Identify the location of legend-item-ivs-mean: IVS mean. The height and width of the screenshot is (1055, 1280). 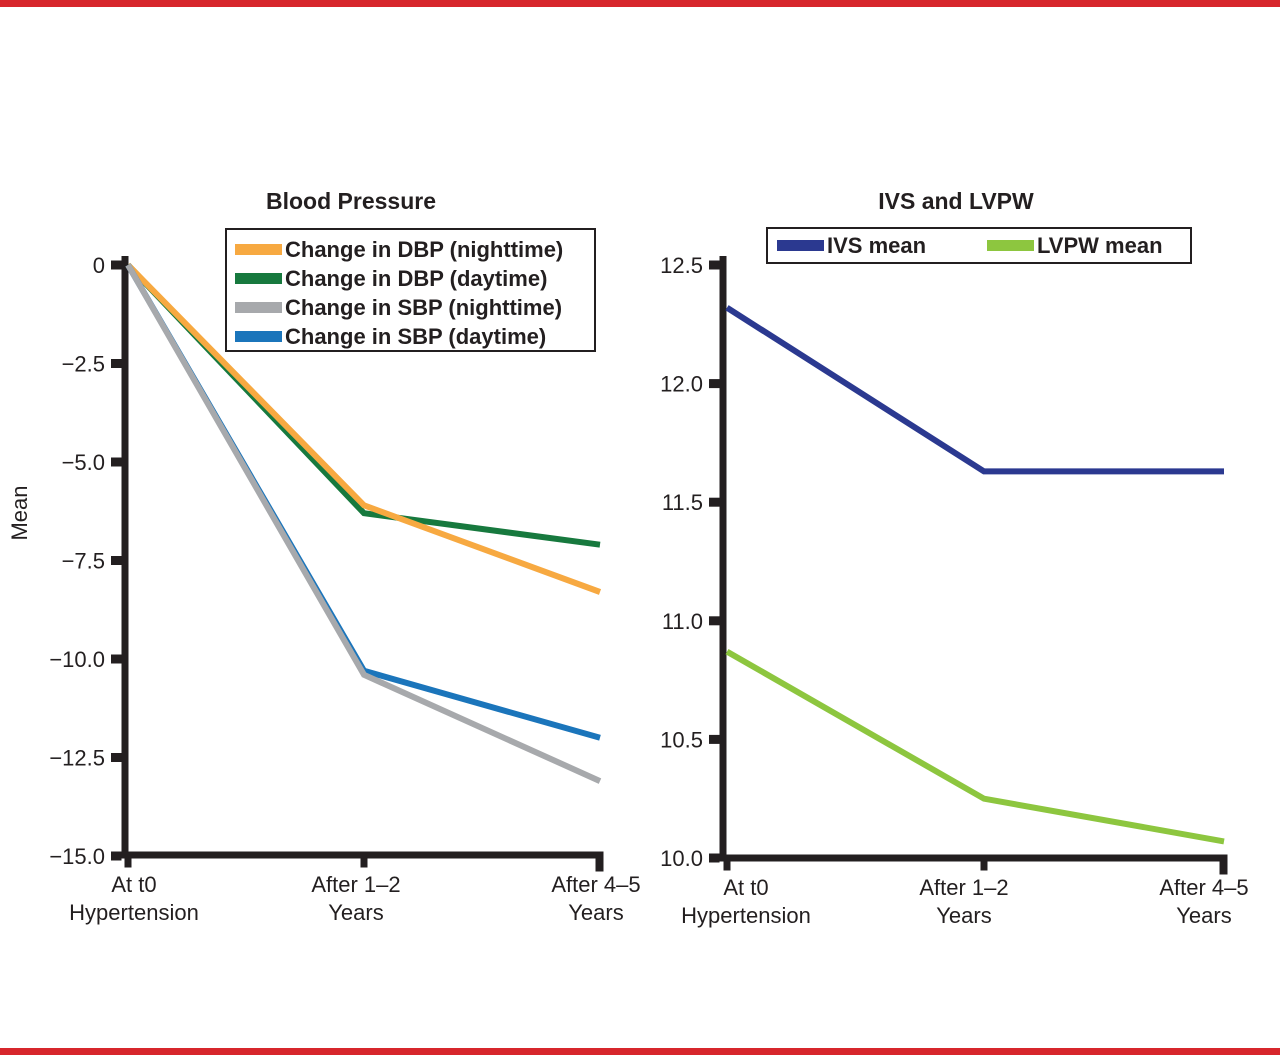
(851, 245).